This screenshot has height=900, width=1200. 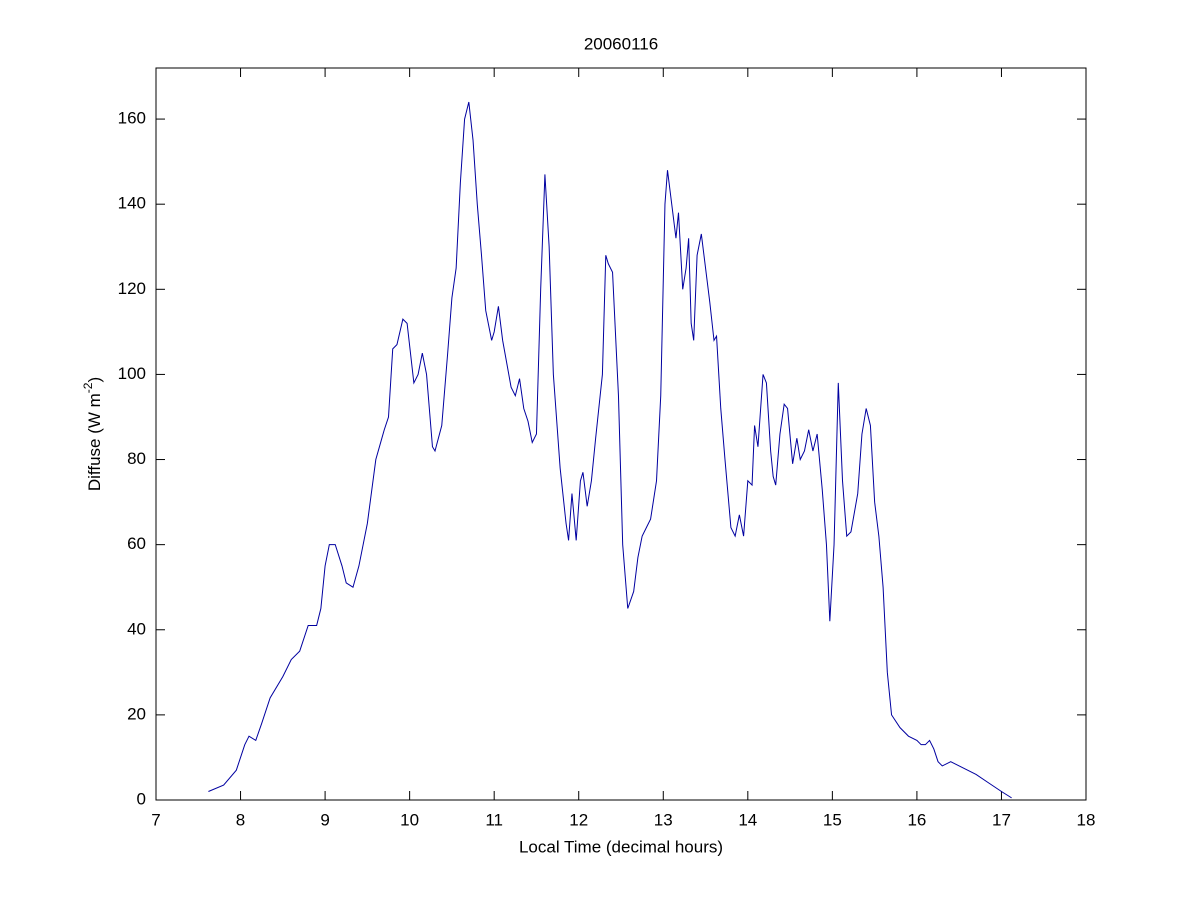 I want to click on y-axis-label-main: Diffuse (W m, so click(x=94, y=442).